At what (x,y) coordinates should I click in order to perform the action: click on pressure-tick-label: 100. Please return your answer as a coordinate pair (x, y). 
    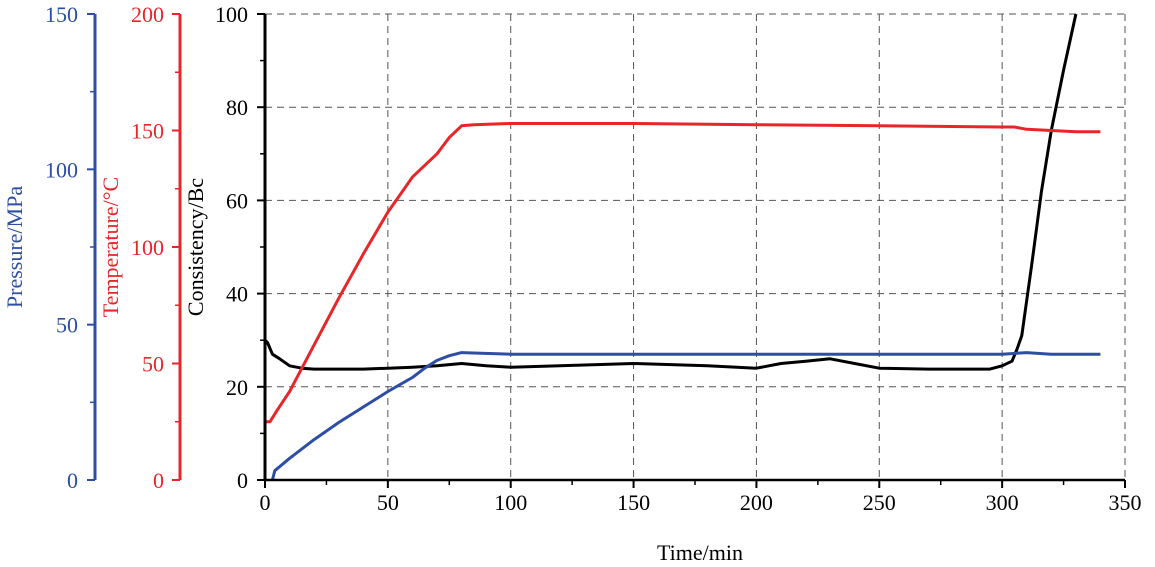
    Looking at the image, I should click on (61, 169).